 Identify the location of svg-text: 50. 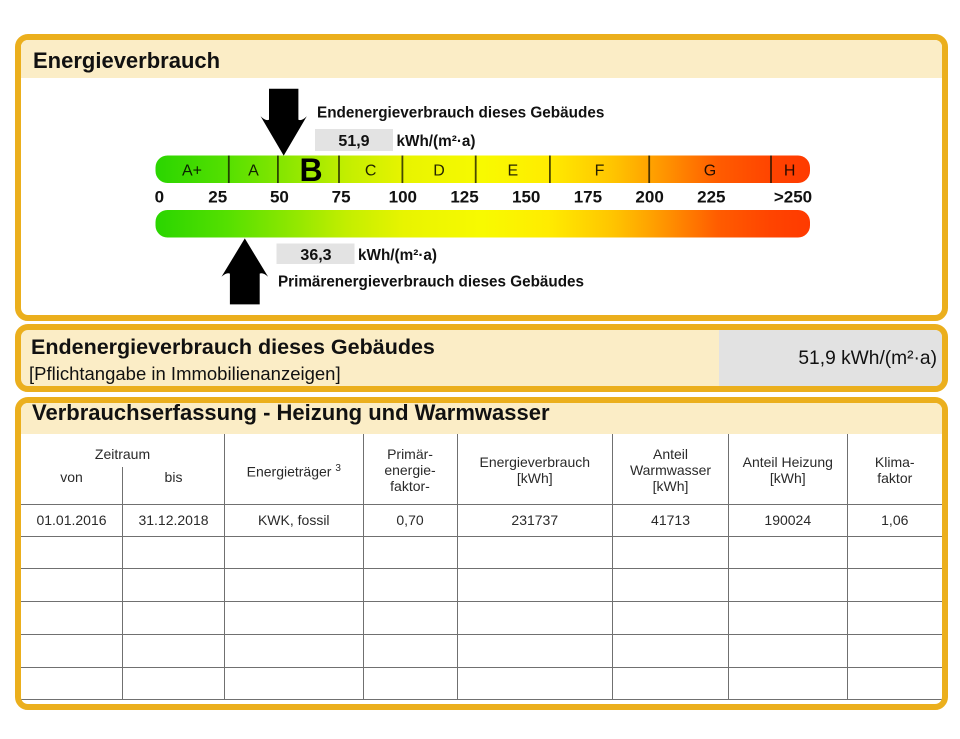
(279, 197).